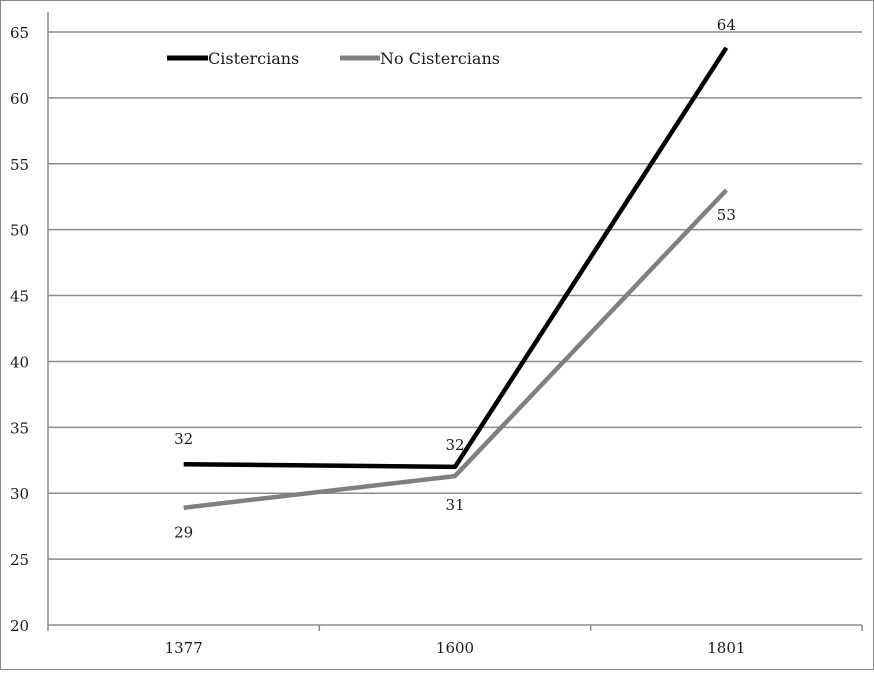 The image size is (874, 675). I want to click on y-tick-label: 50, so click(19, 231).